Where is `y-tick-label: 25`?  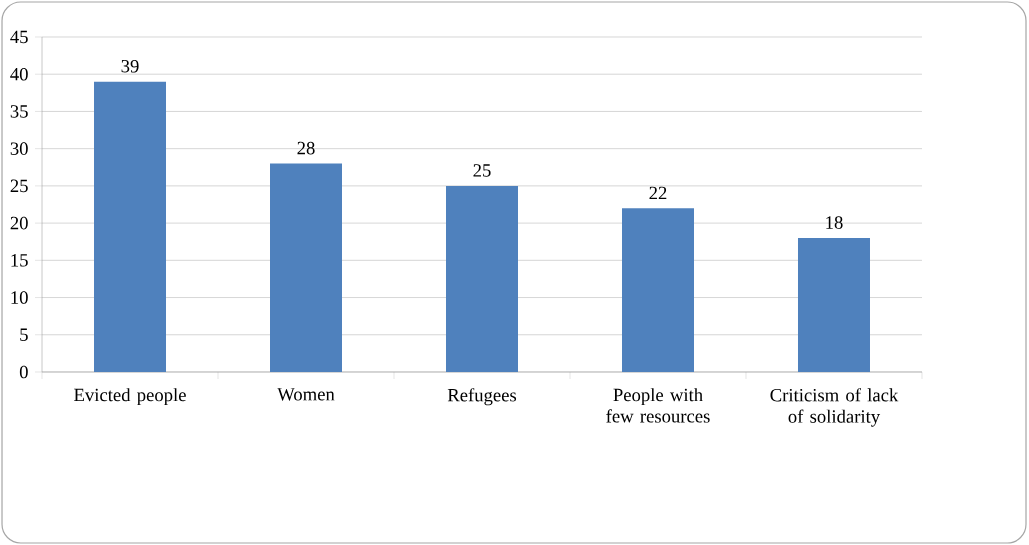
y-tick-label: 25 is located at coordinates (19, 186).